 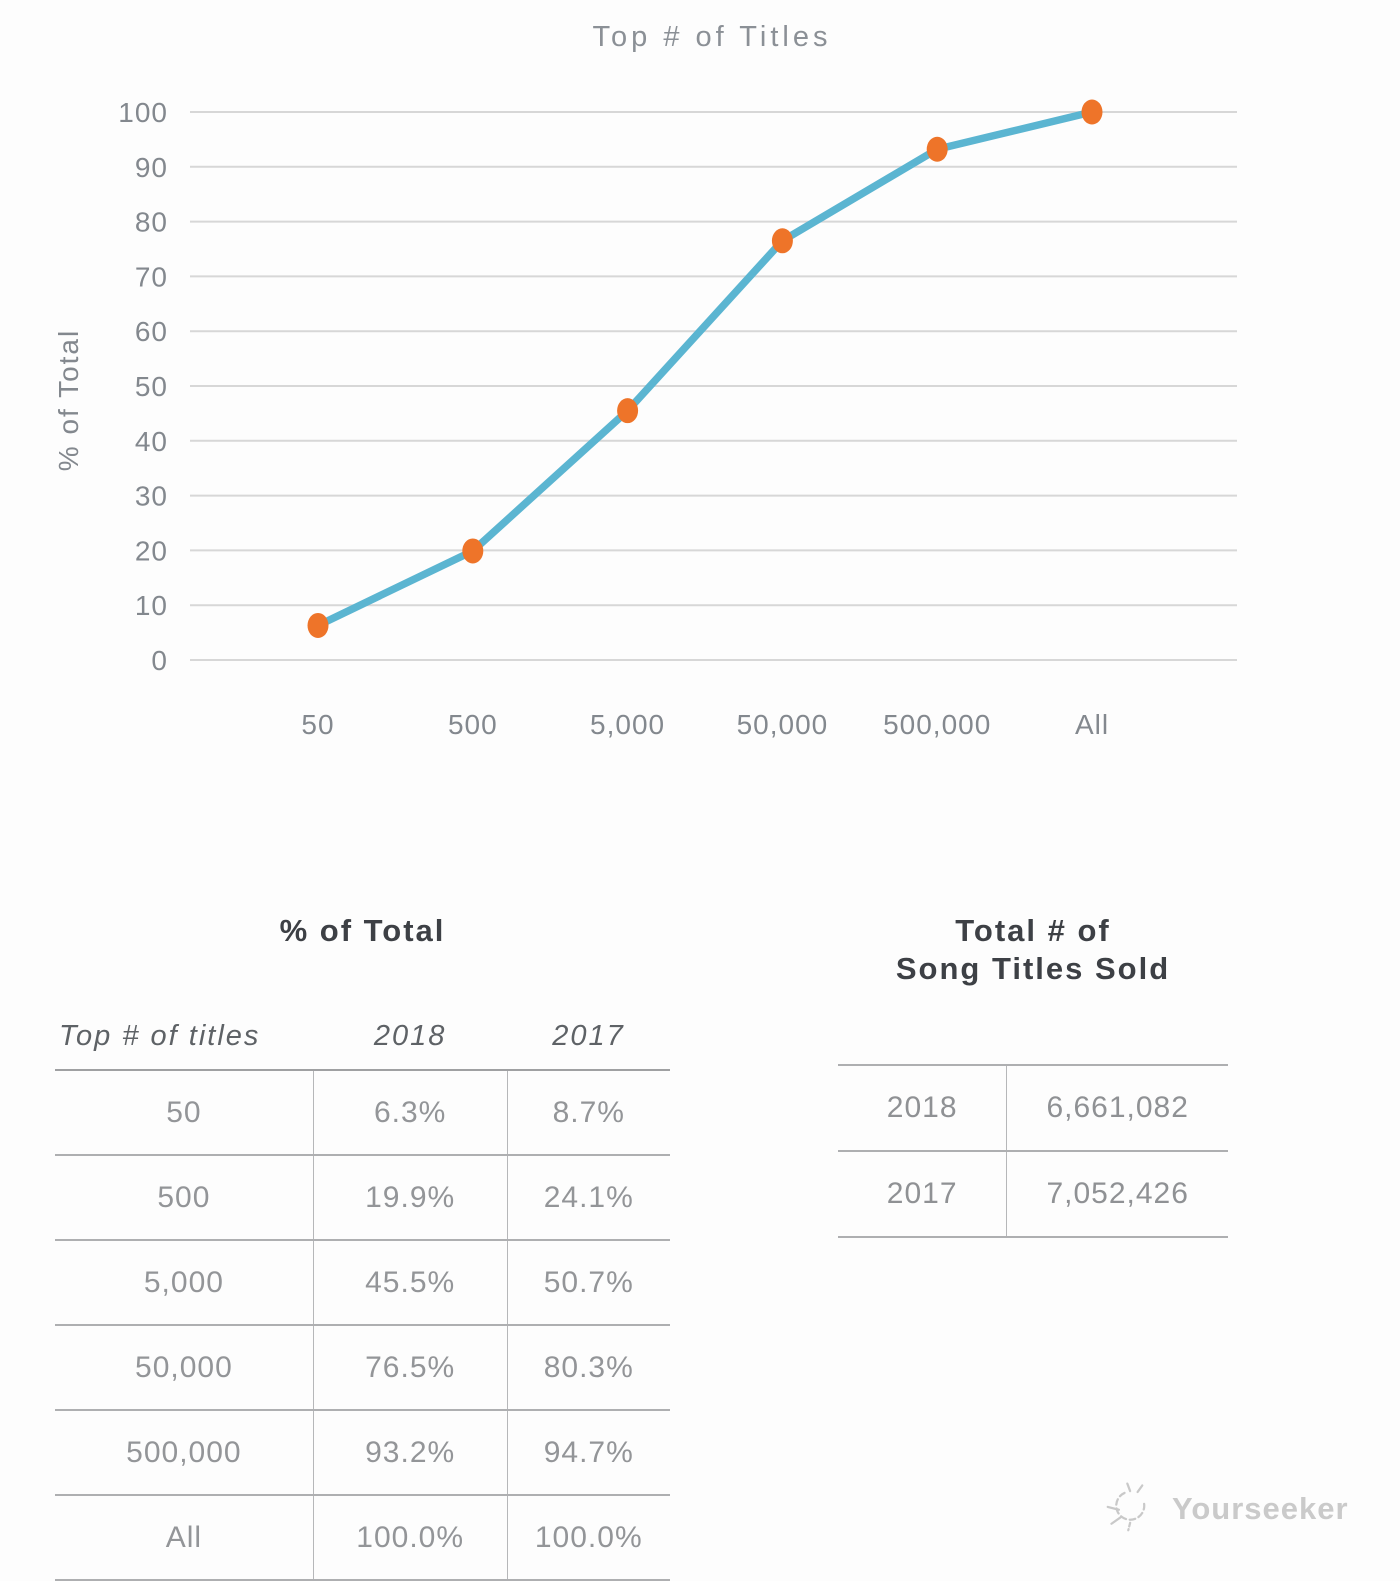 I want to click on watermark-label: Yourseeker, so click(x=1260, y=1508).